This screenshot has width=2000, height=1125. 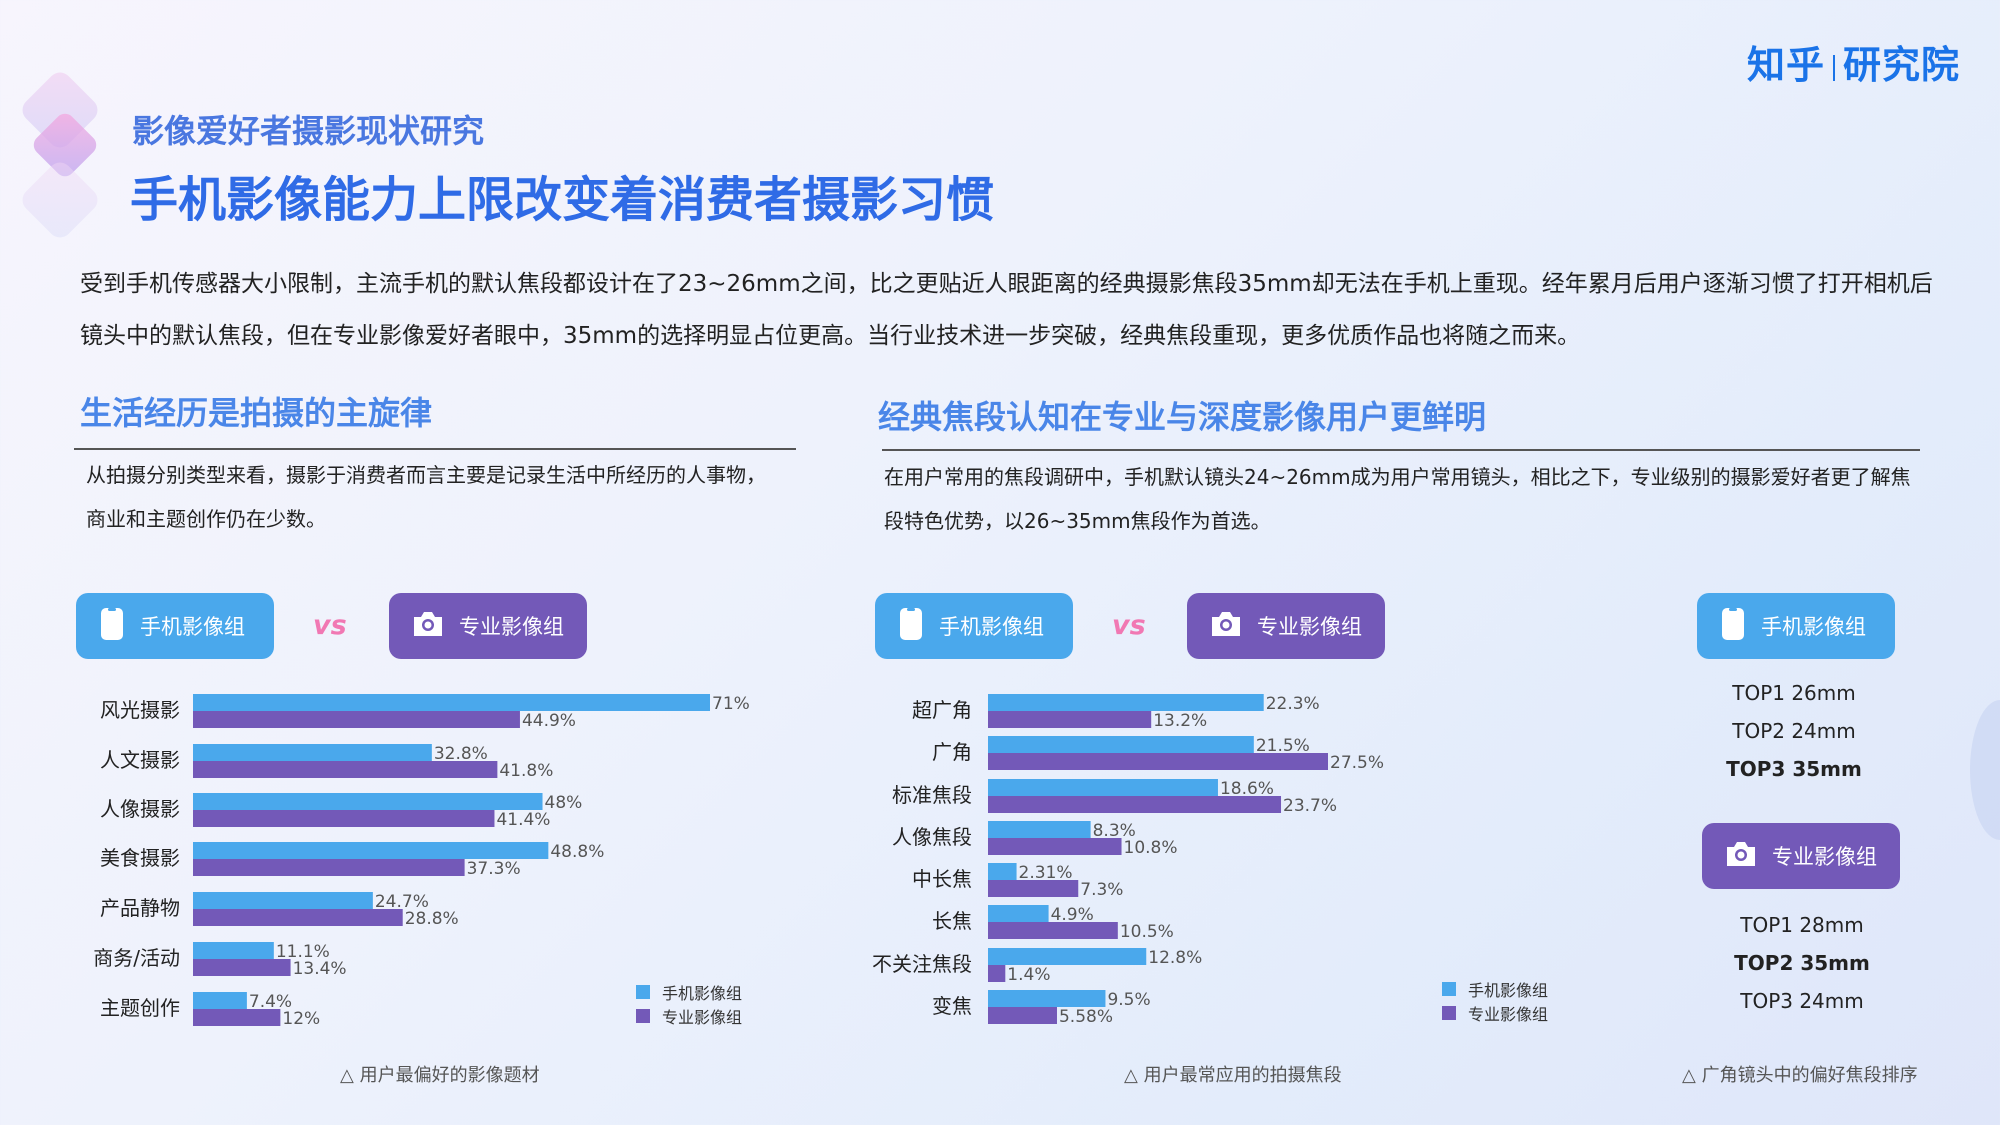 I want to click on data-label: 71%, so click(x=731, y=704).